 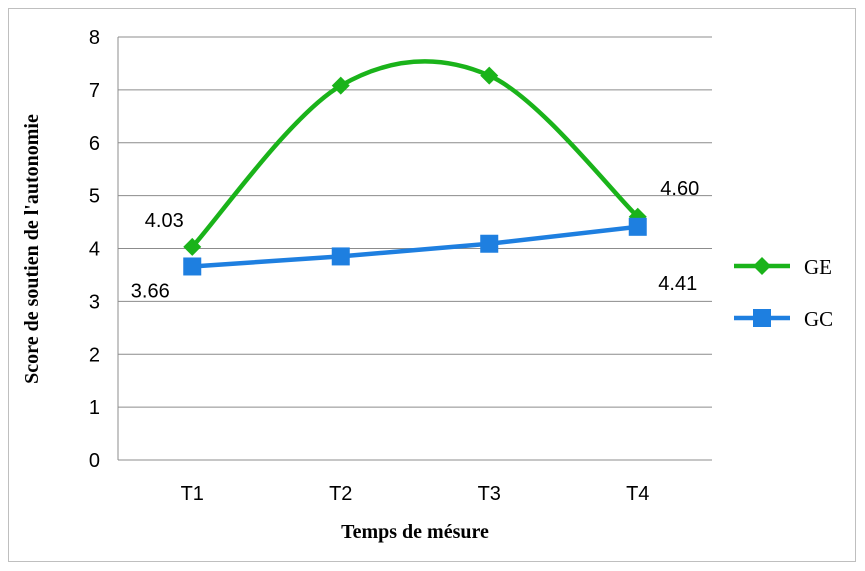 What do you see at coordinates (94, 461) in the screenshot?
I see `y-tick-label: 0` at bounding box center [94, 461].